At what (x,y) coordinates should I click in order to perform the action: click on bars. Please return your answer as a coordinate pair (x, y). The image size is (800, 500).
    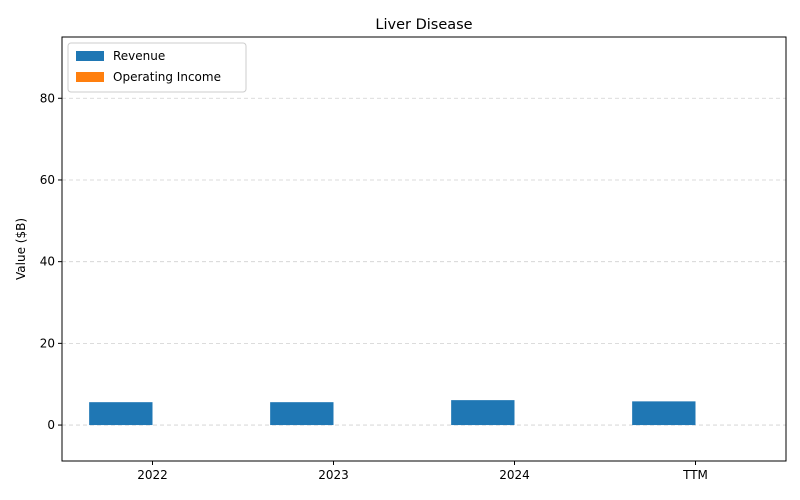
    Looking at the image, I should click on (392, 413).